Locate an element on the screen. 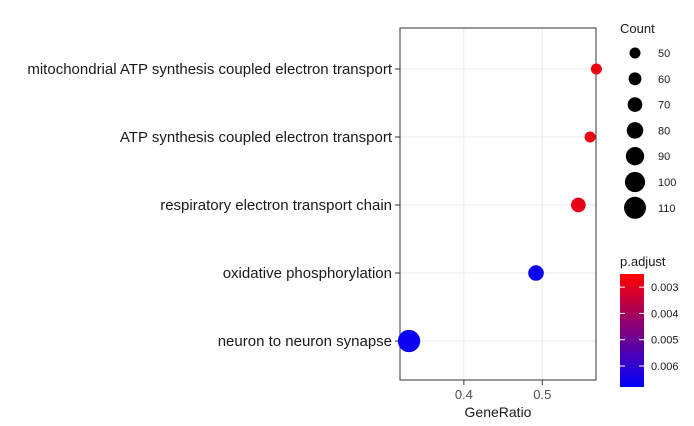  x-axis-title: GeneRatio is located at coordinates (498, 412).